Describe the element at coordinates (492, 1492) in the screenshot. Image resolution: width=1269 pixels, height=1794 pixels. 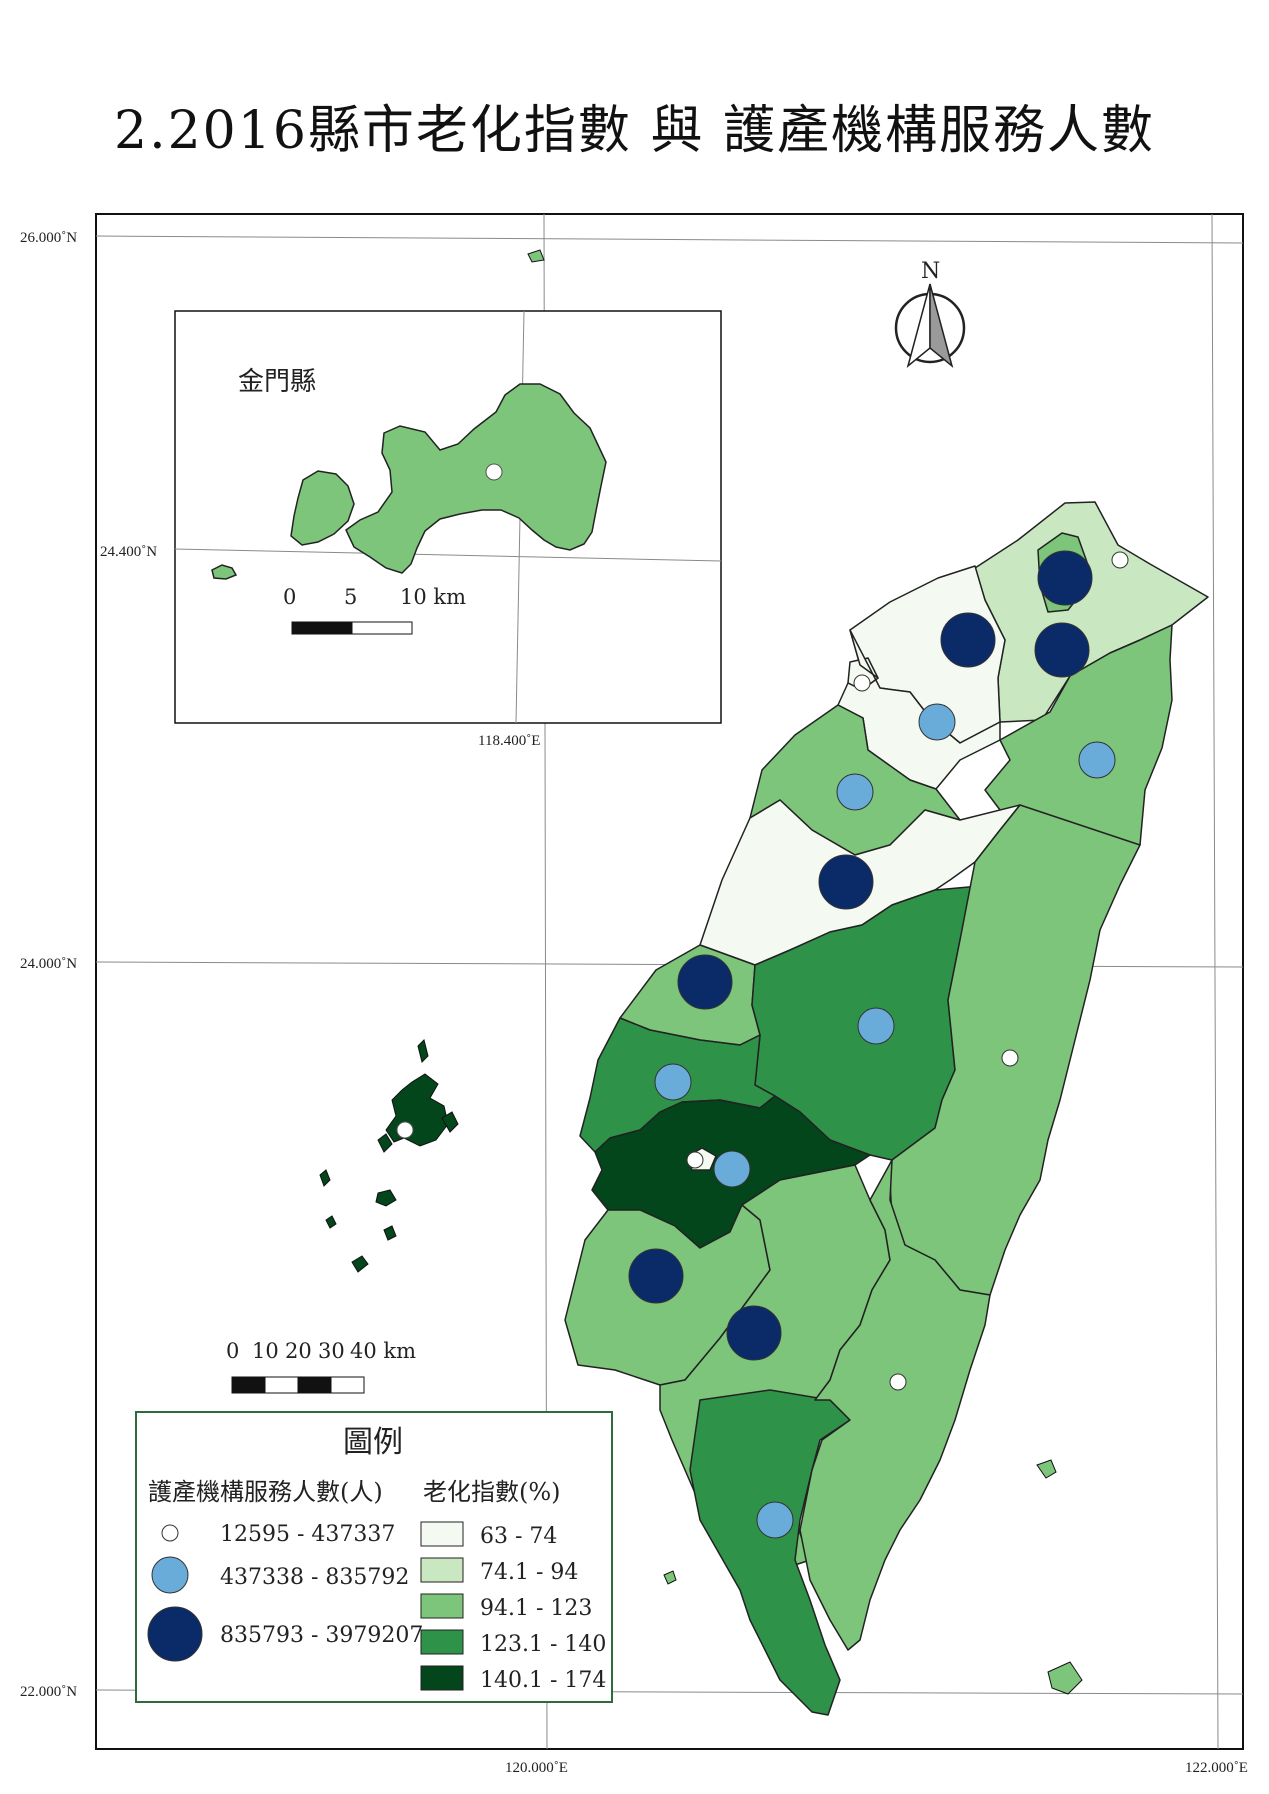
I see `legend-aging-heading: 老化指數(%)` at that location.